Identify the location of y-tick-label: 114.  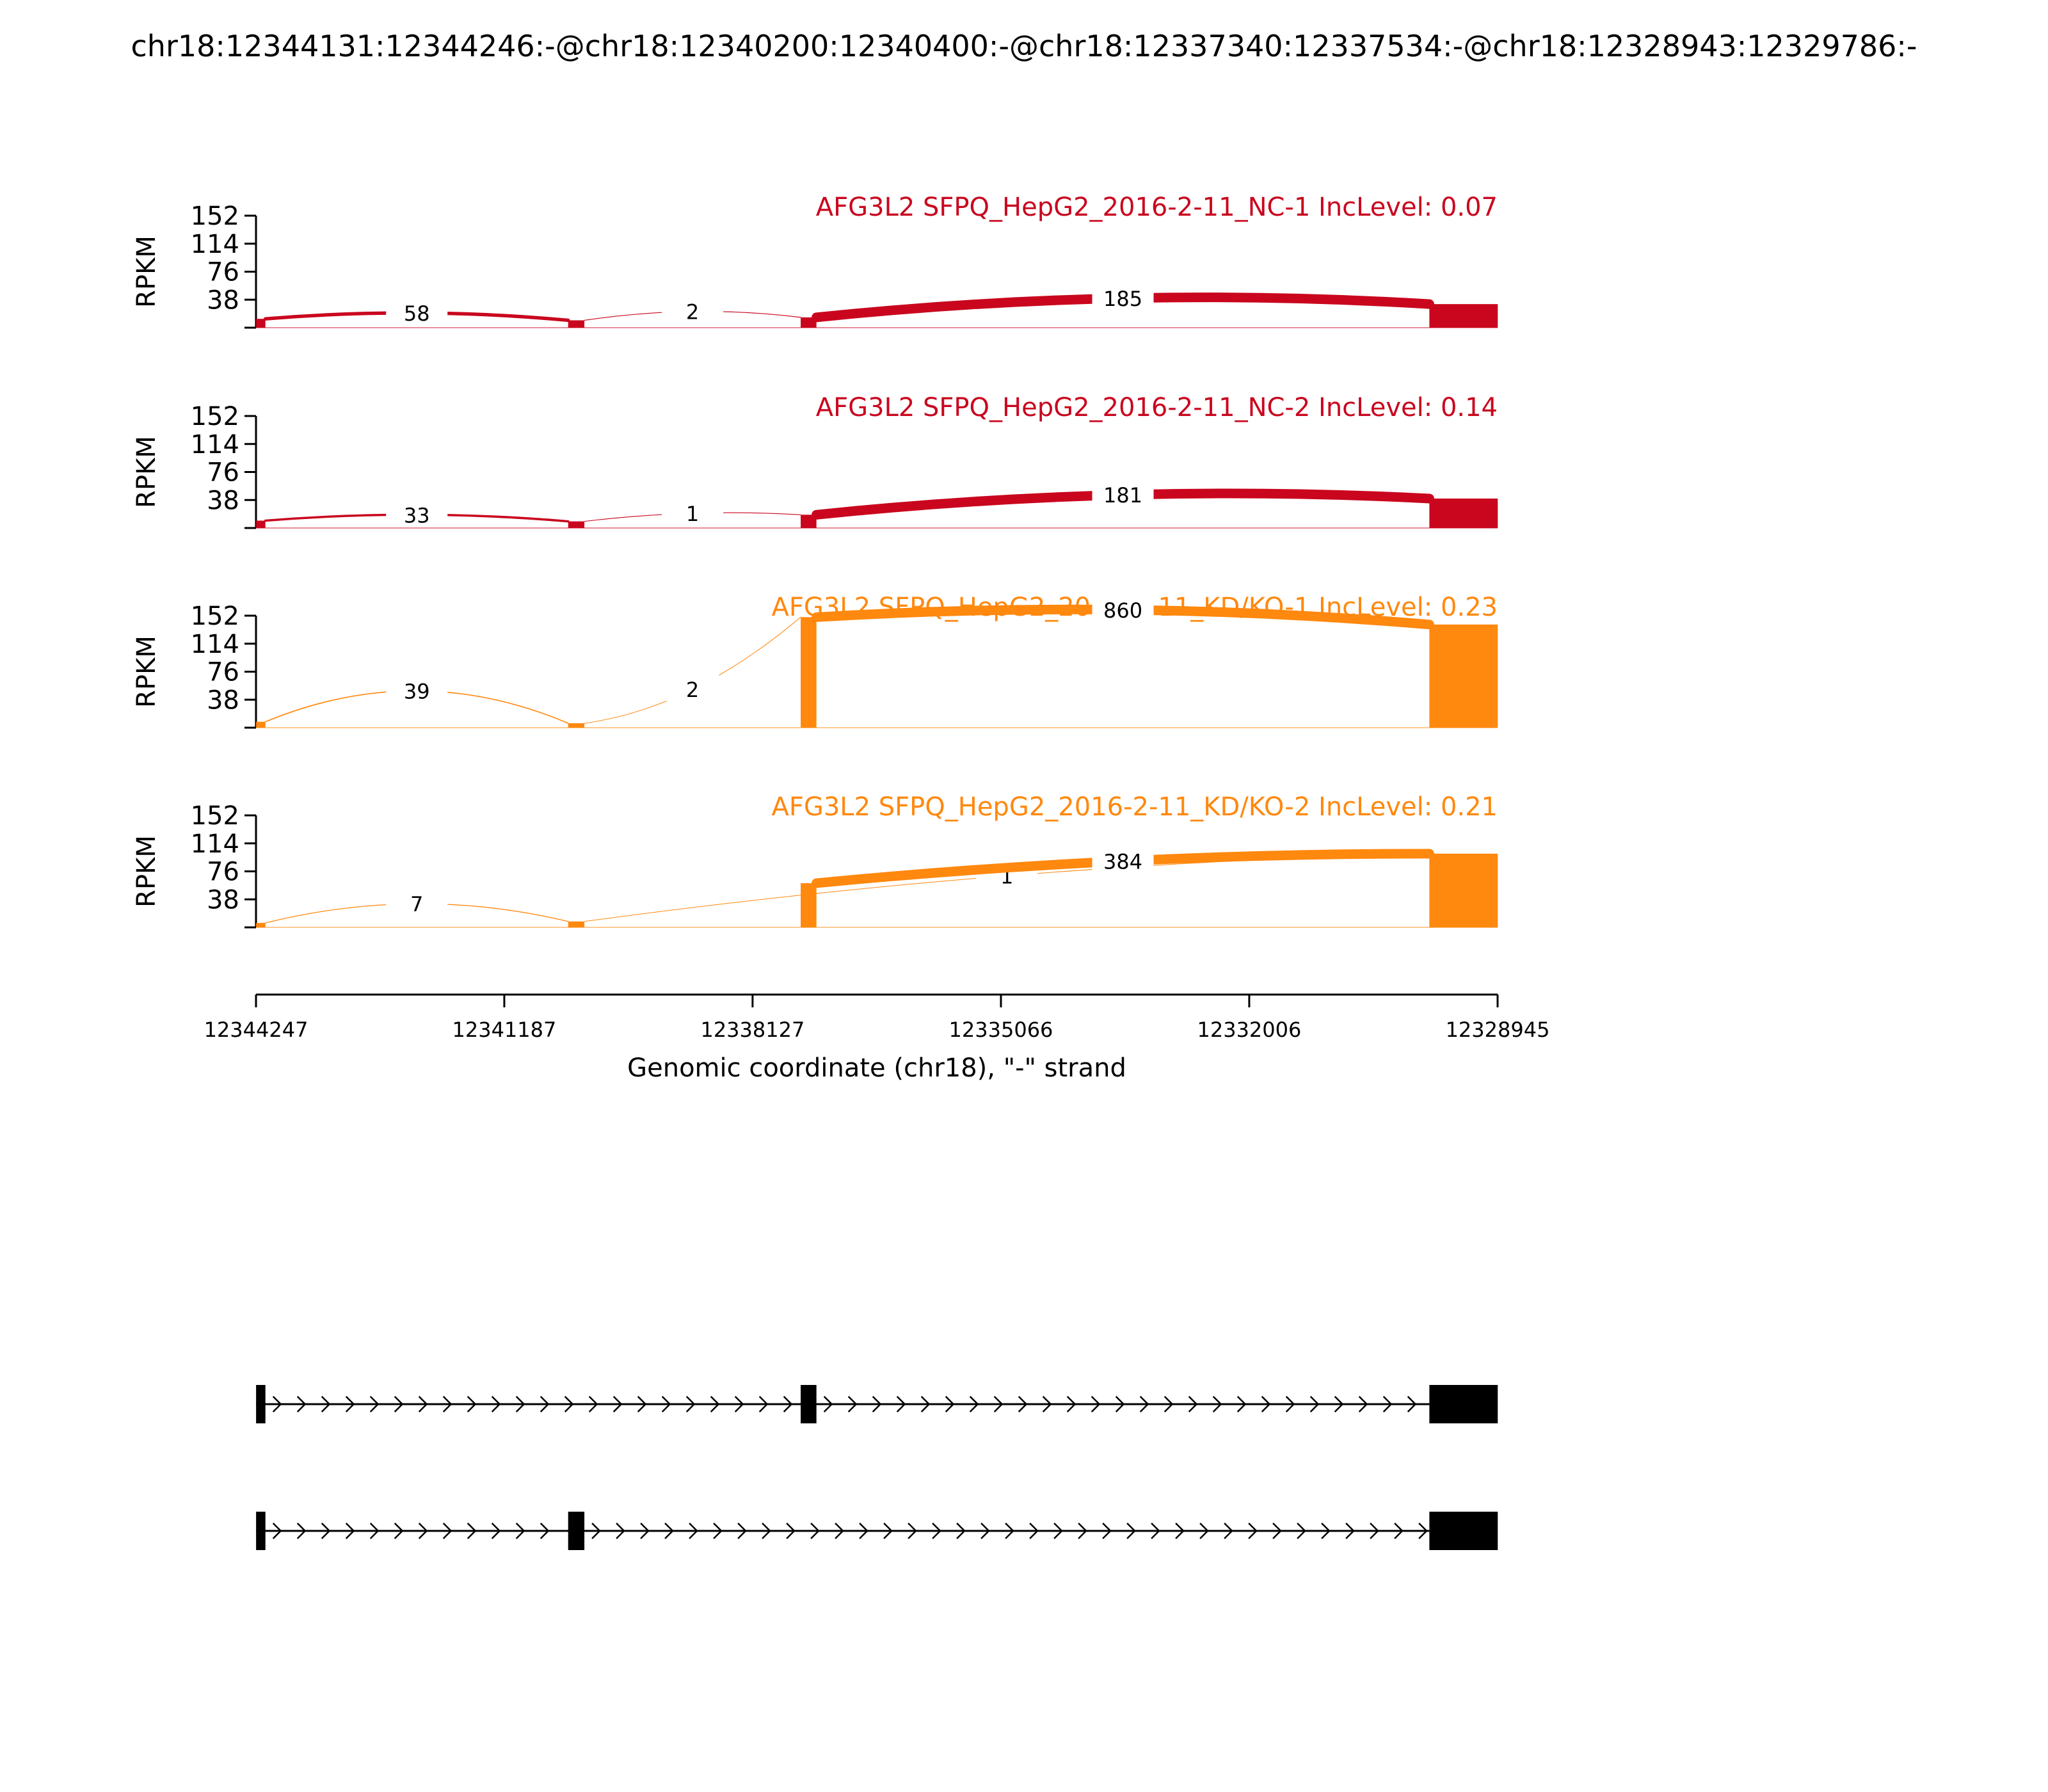
(215, 844).